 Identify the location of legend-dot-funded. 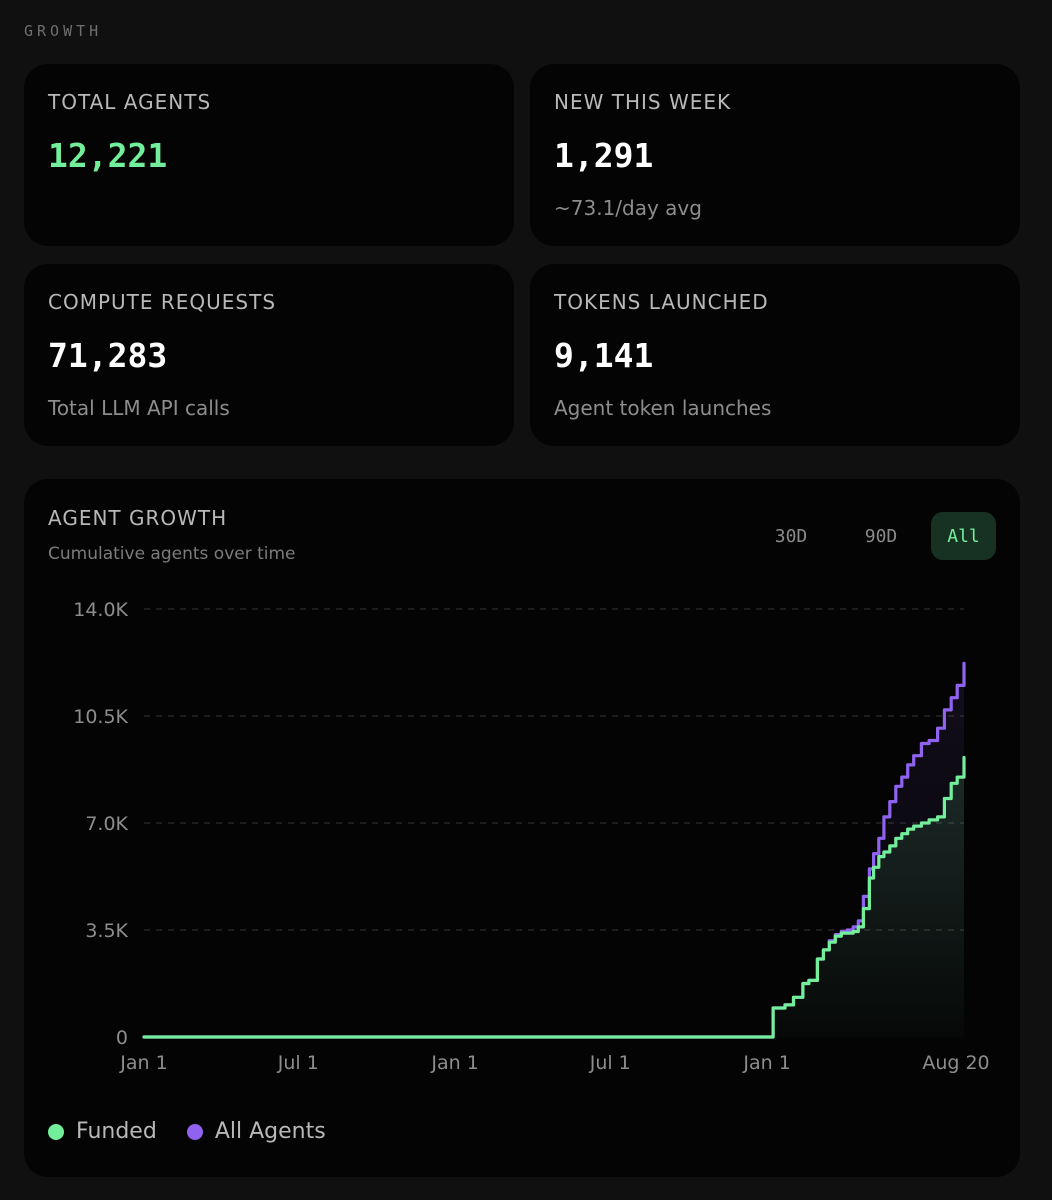
(56, 1131).